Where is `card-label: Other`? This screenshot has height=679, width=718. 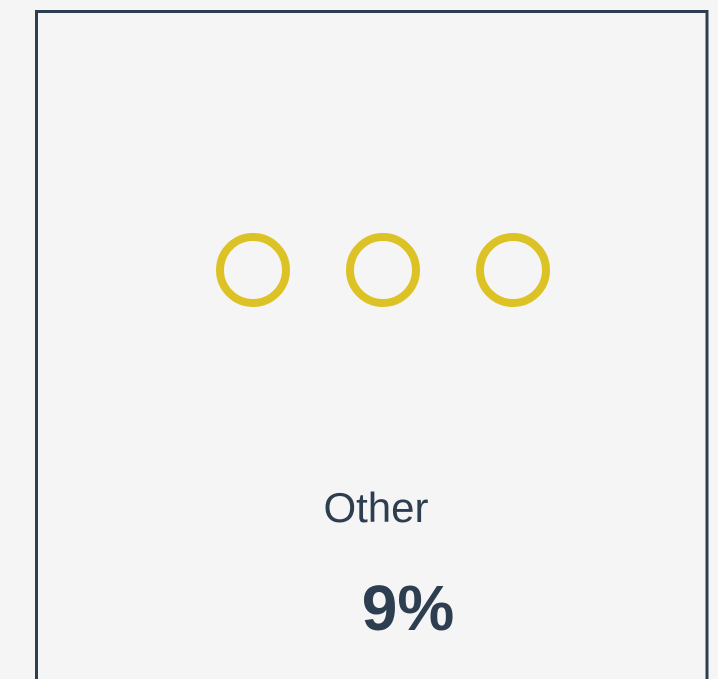
card-label: Other is located at coordinates (375, 507).